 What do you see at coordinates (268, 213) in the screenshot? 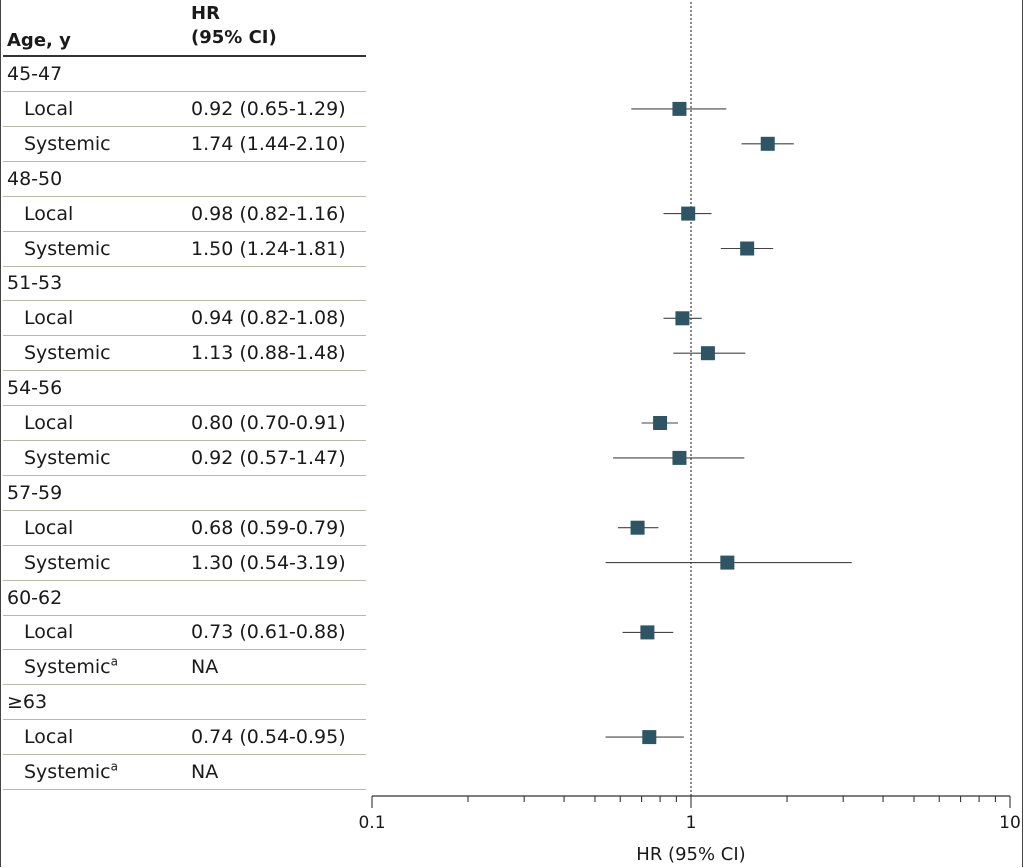
I see `hr-ci-value: 0.98 (0.82-1.16)` at bounding box center [268, 213].